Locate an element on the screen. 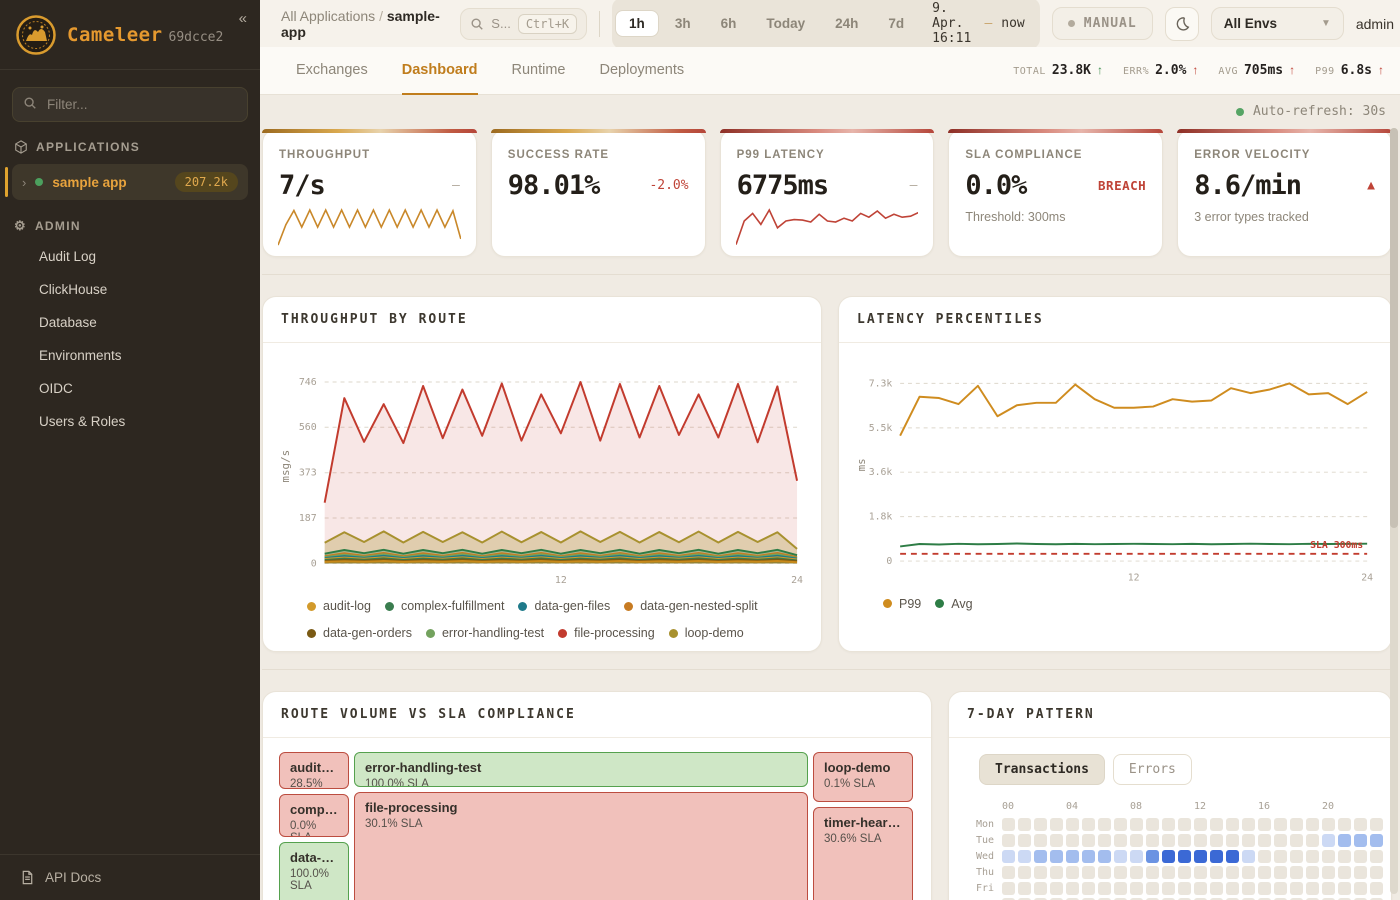  throughput-by-route-chart: 746 560 373 187 0 12 24 msg/s is located at coordinates (542, 473).